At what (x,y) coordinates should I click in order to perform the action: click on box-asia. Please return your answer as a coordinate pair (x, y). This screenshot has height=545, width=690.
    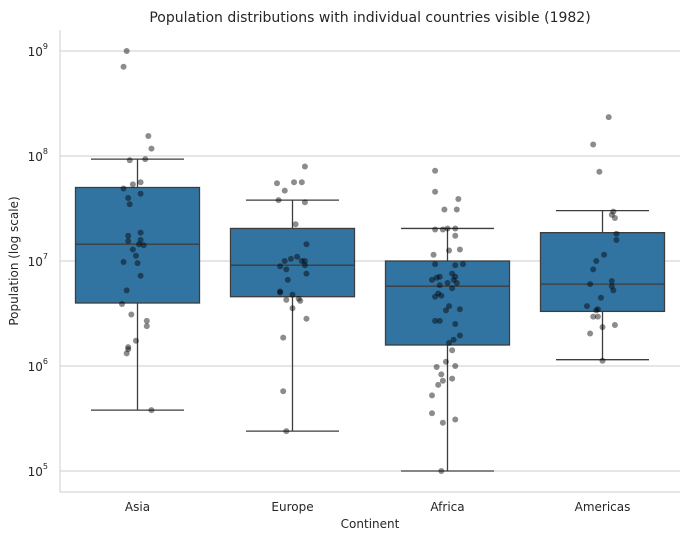
    Looking at the image, I should click on (137, 284).